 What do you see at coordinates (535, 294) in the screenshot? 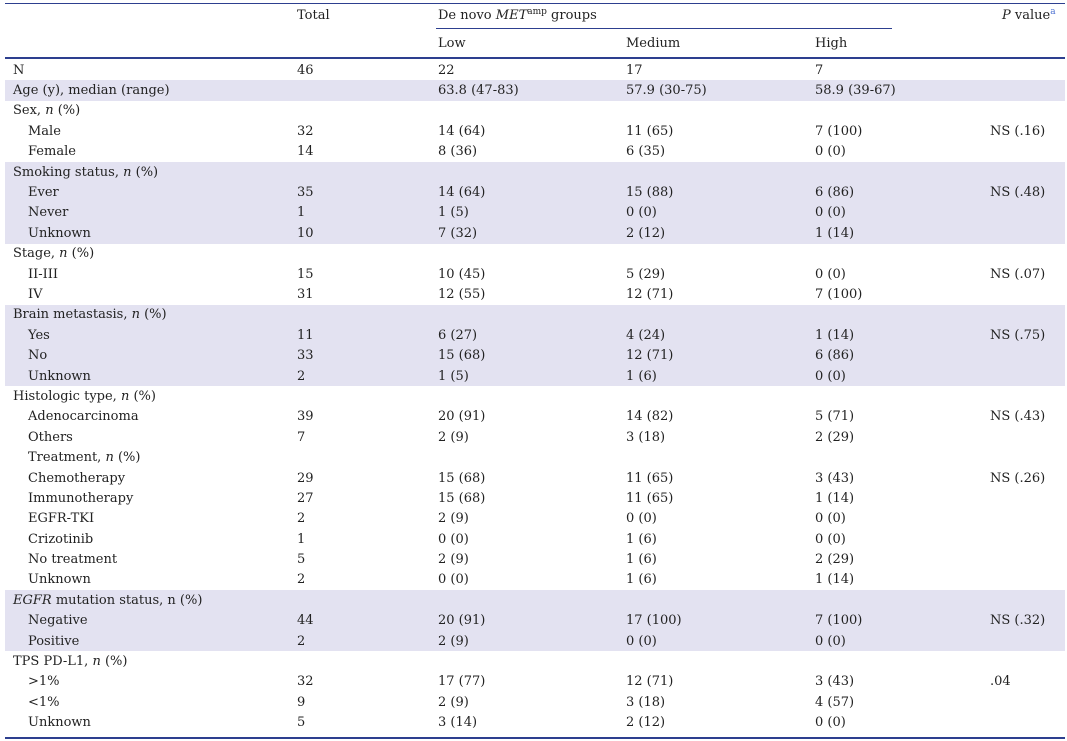
I see `table-row: IV 31 12 (55) 12 (71) 7 (100)` at bounding box center [535, 294].